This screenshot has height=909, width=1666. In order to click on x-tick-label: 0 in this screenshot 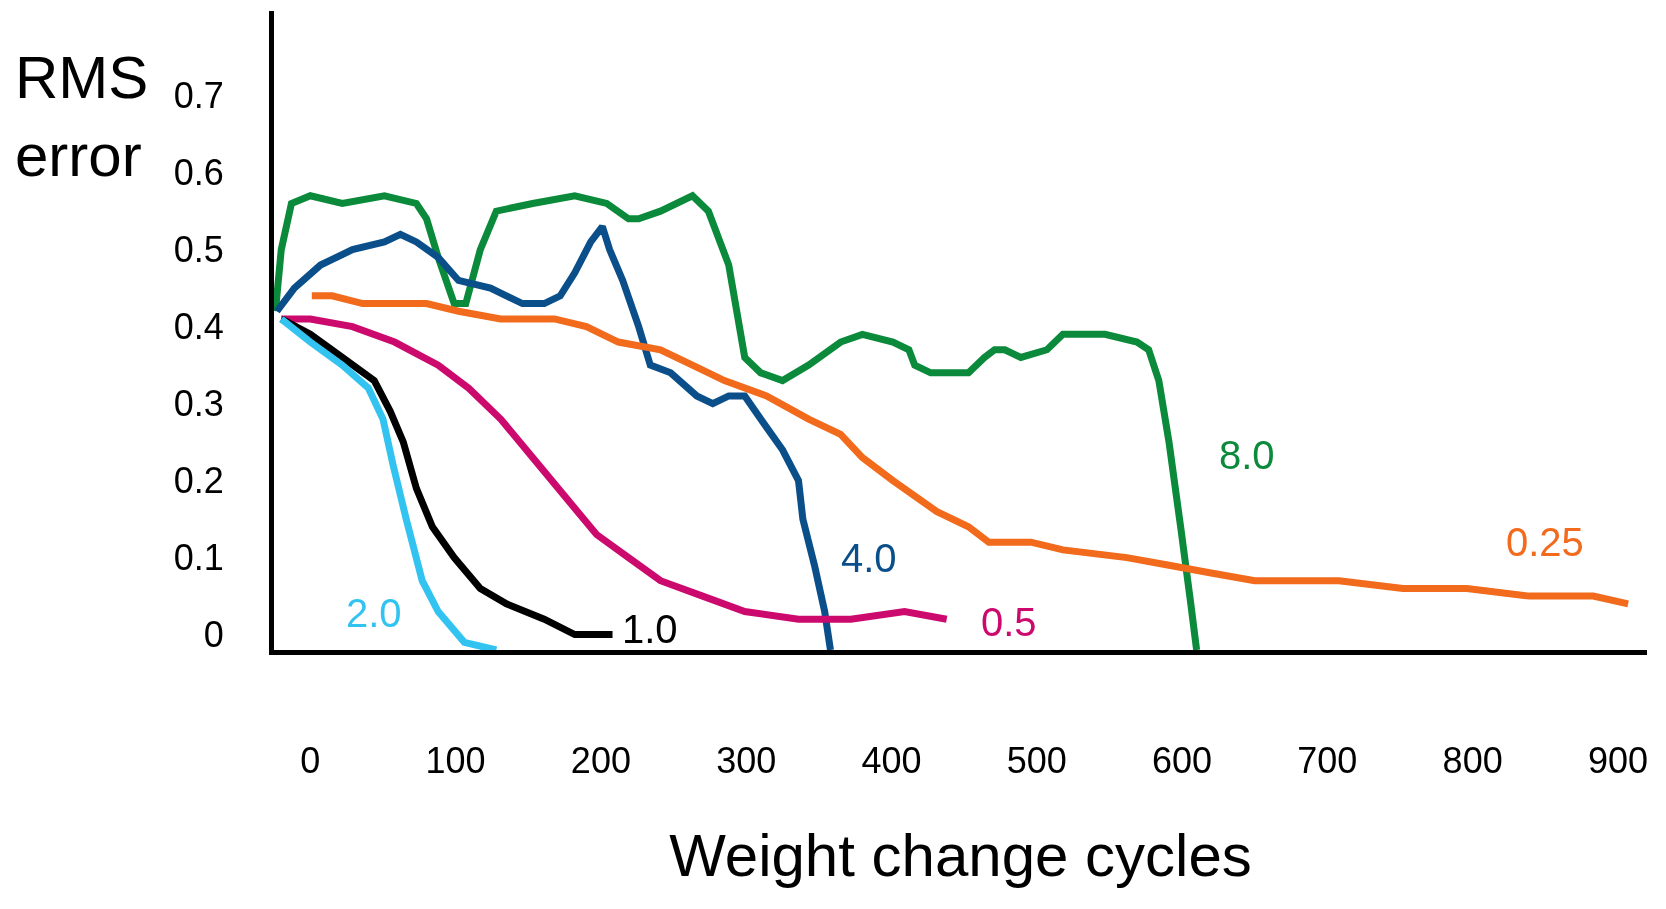, I will do `click(310, 761)`.